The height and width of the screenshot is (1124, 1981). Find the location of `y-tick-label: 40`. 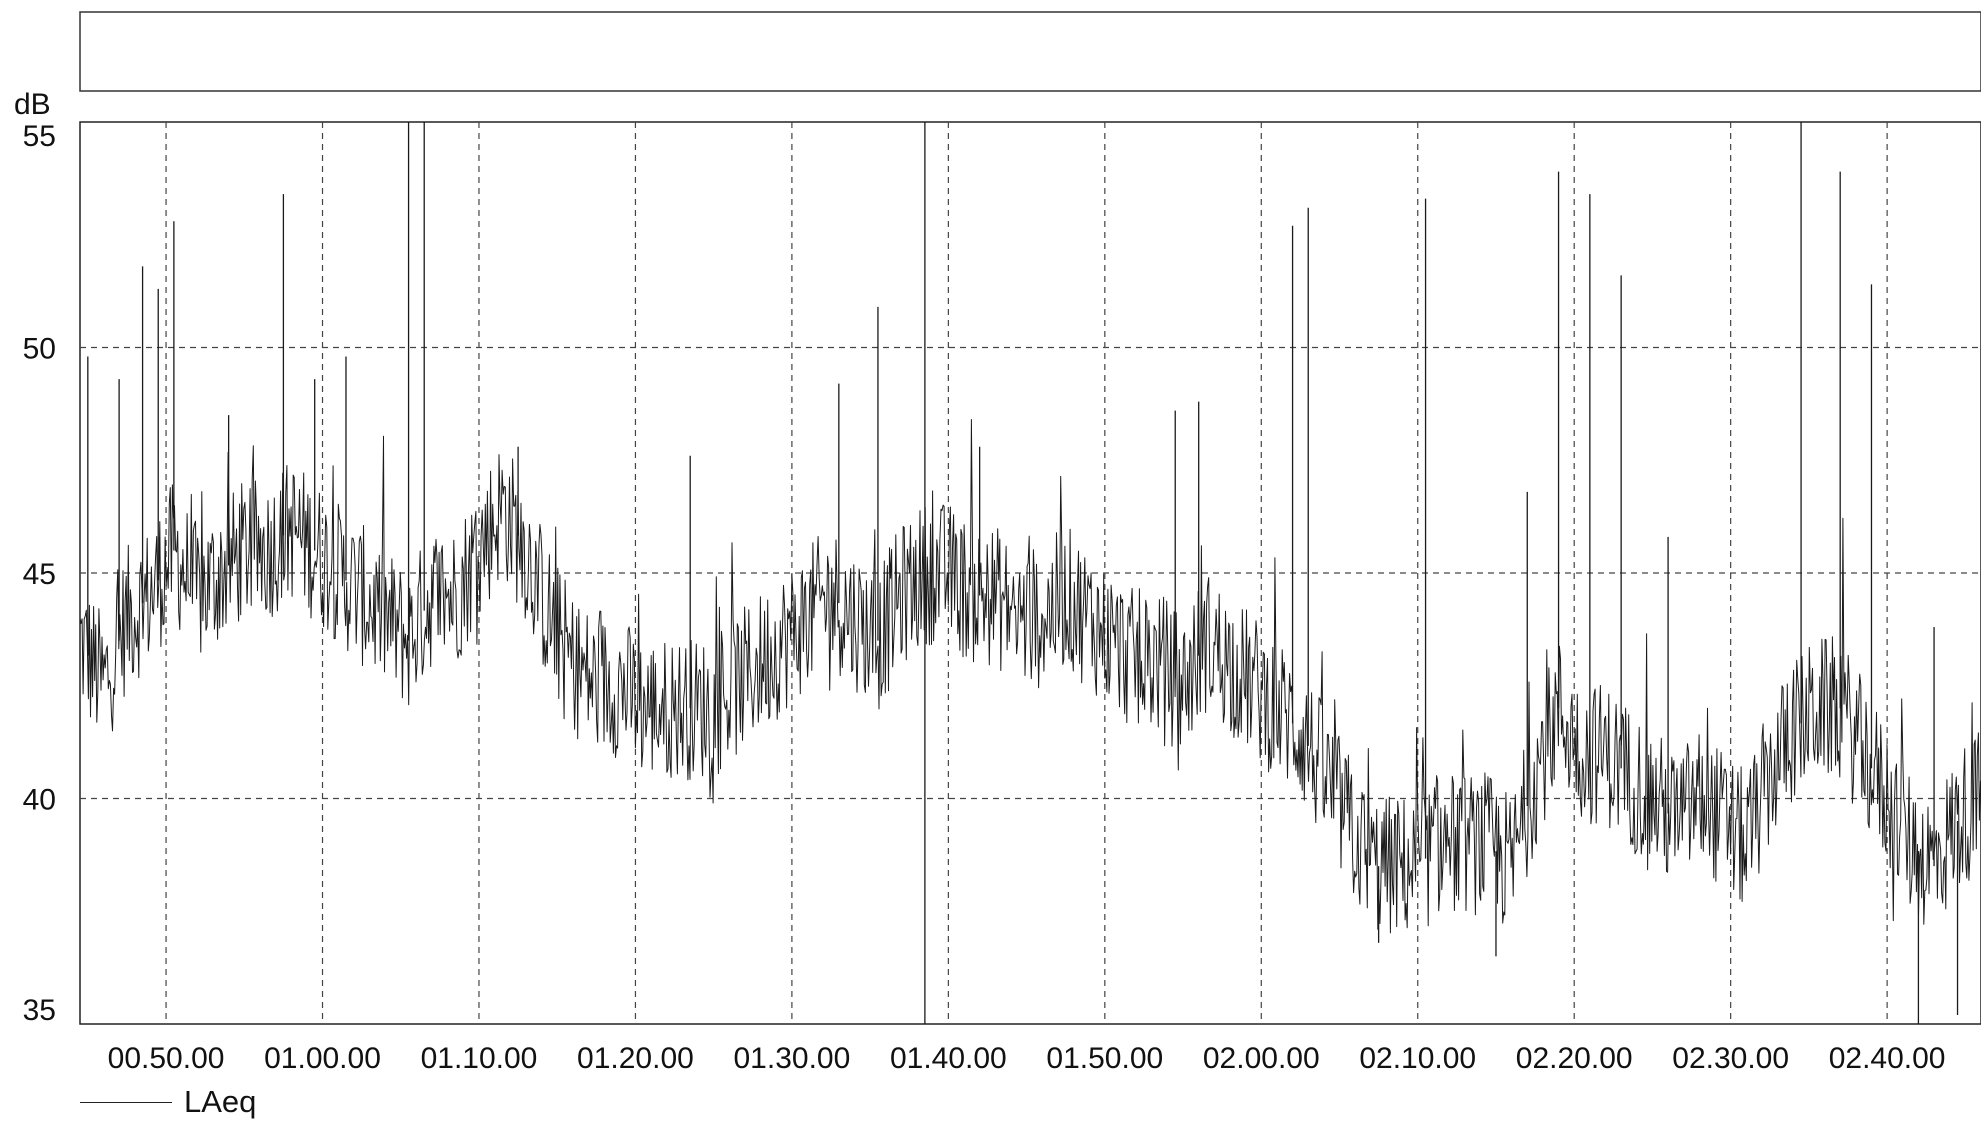

y-tick-label: 40 is located at coordinates (39, 800).